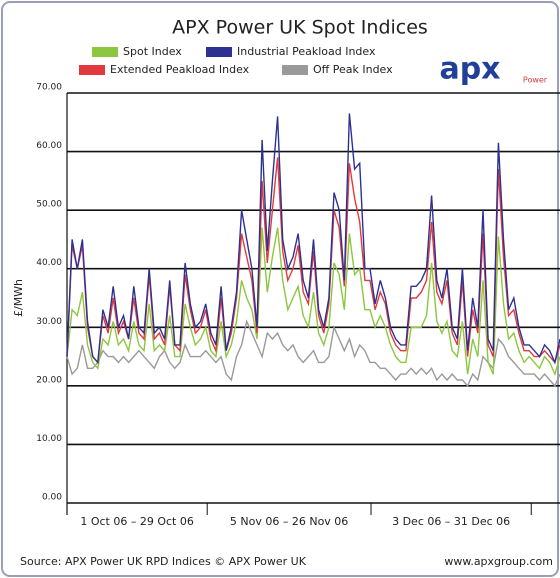 Image resolution: width=560 pixels, height=578 pixels. I want to click on website: www.apxgroup.com, so click(498, 561).